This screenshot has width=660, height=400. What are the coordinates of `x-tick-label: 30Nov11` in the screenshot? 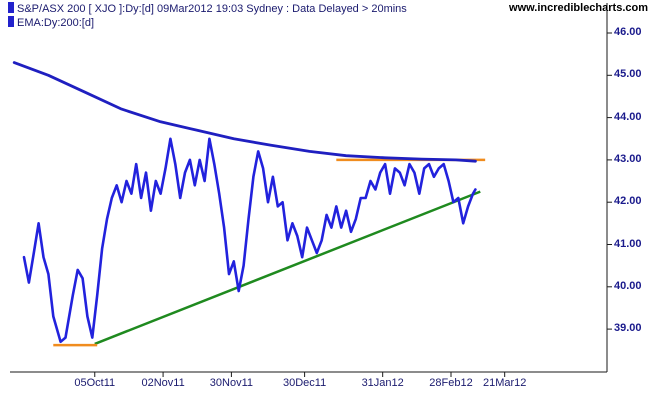 It's located at (231, 383).